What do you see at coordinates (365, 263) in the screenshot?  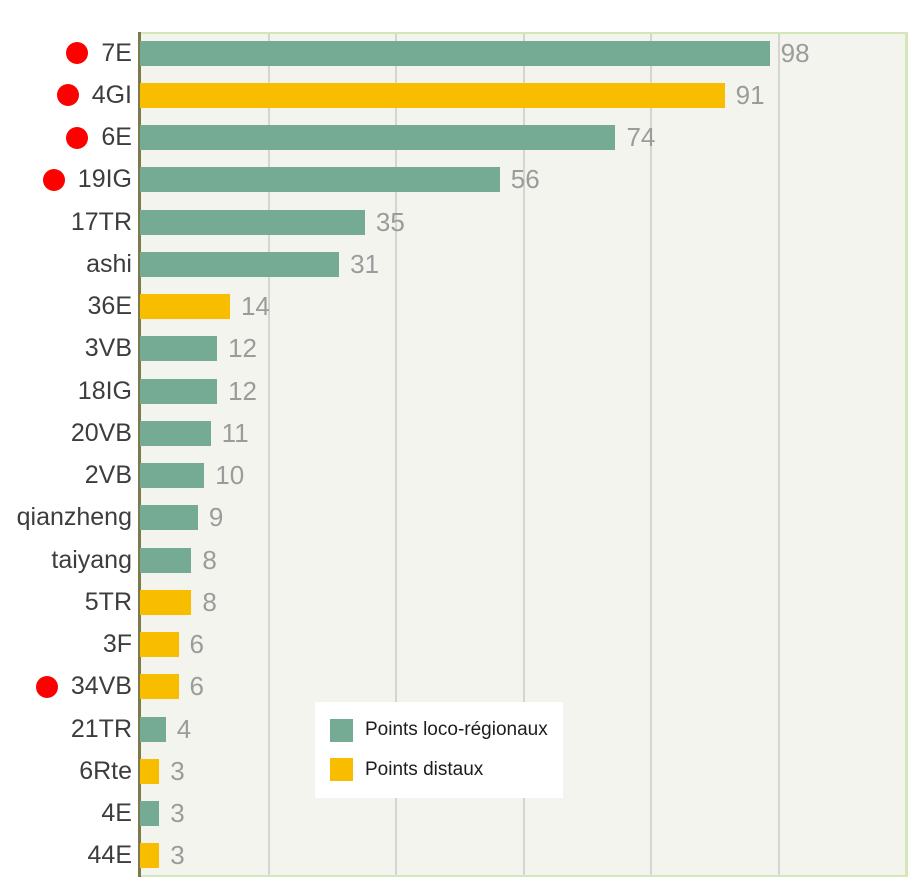 I see `value-label: 31` at bounding box center [365, 263].